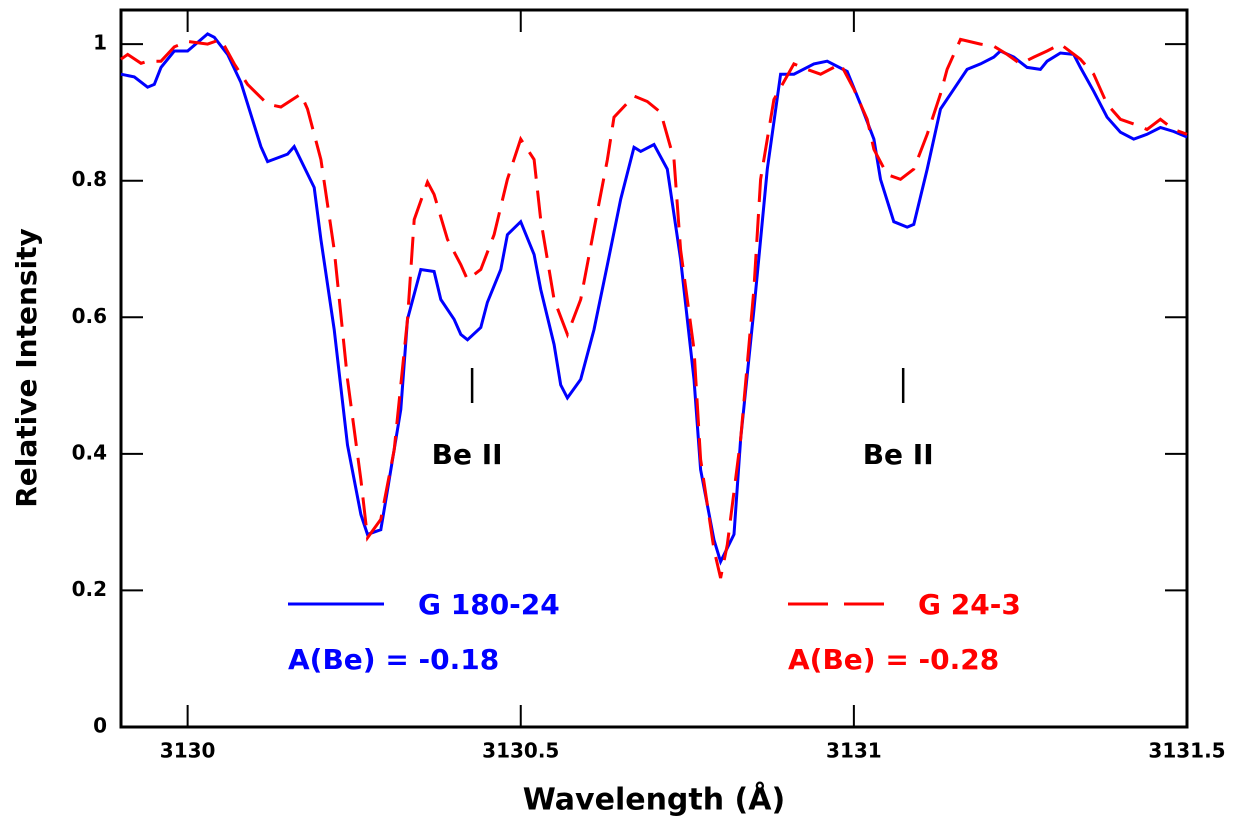 This screenshot has height=827, width=1233. I want to click on legend-annotation: A(Be) = -0.18, so click(393, 659).